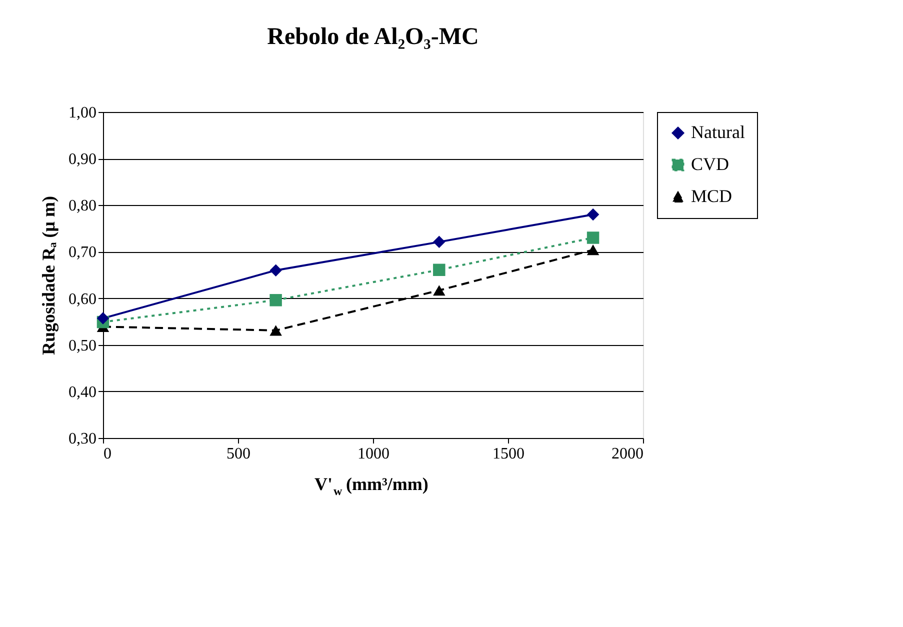 Image resolution: width=903 pixels, height=627 pixels. What do you see at coordinates (48, 275) in the screenshot?
I see `y-axis-title: Rugosidade Rₐ (μ m)` at bounding box center [48, 275].